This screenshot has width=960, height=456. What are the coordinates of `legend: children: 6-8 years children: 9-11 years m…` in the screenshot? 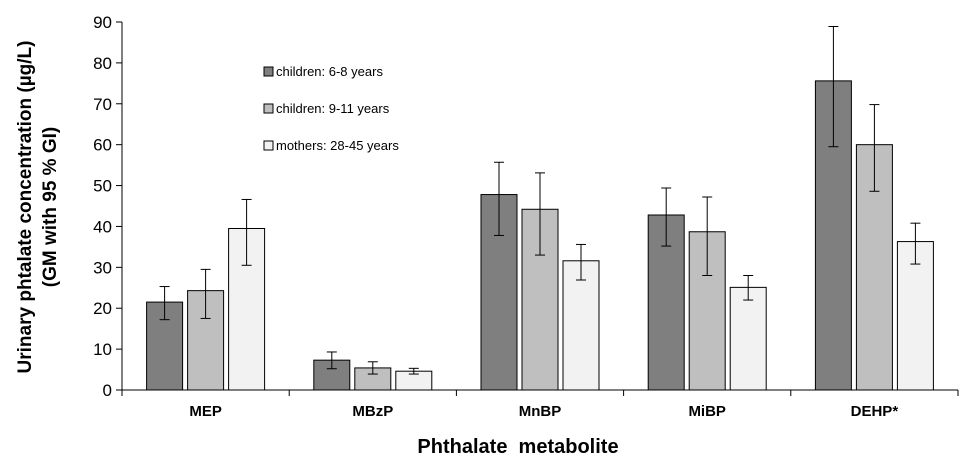 It's located at (331, 108).